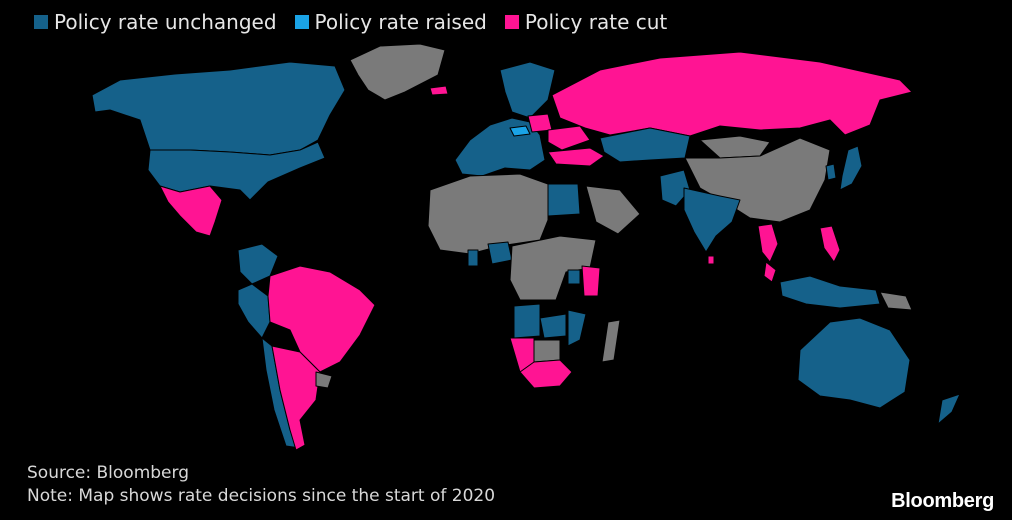 This screenshot has width=1012, height=520. Describe the element at coordinates (645, 145) in the screenshot. I see `region-kazakhstan` at that location.